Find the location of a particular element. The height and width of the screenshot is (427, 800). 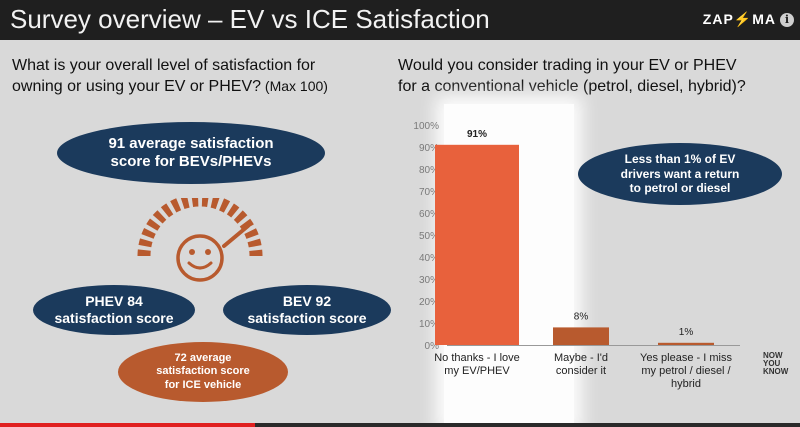

x-category-label: hybrid is located at coordinates (686, 384).